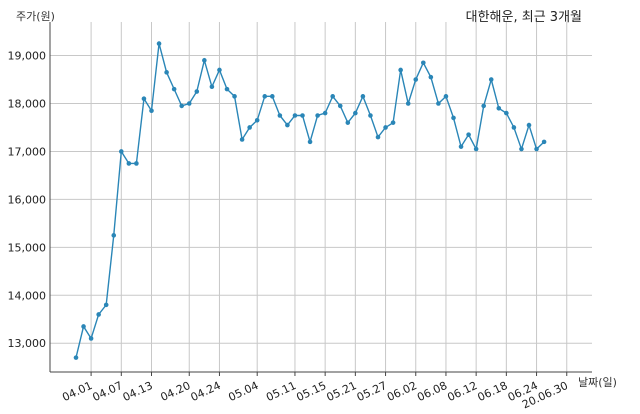  What do you see at coordinates (597, 382) in the screenshot?
I see `x-axis-label: 날짜(일)` at bounding box center [597, 382].